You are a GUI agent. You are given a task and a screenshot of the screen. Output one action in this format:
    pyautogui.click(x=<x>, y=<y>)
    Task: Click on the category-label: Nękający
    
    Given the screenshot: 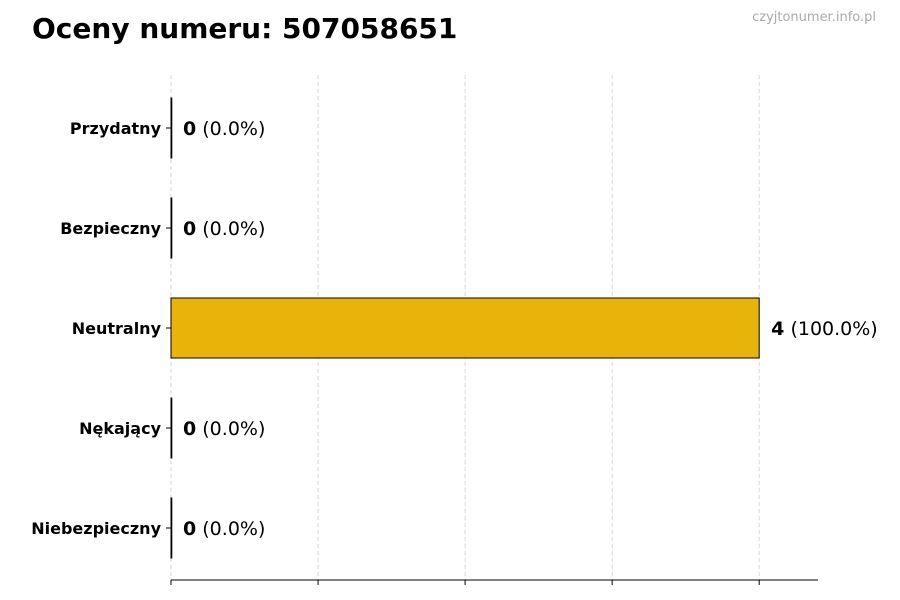 What is the action you would take?
    pyautogui.click(x=120, y=428)
    